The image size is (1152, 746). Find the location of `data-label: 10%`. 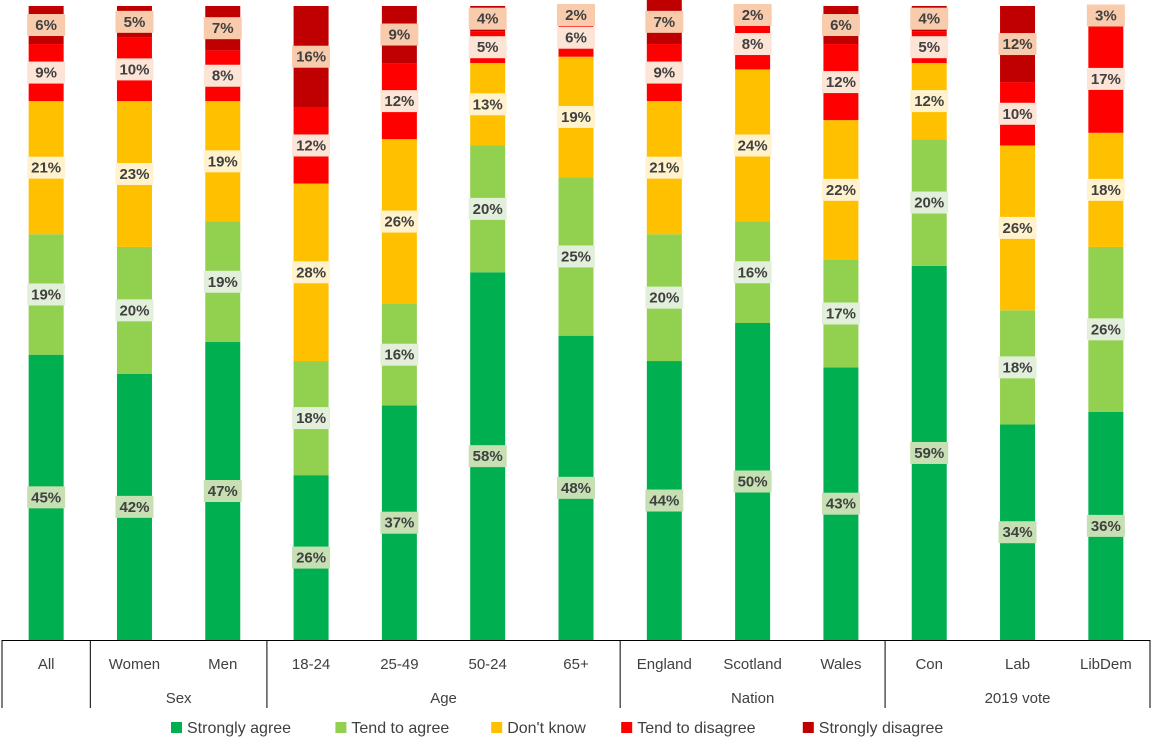

data-label: 10% is located at coordinates (1017, 113).